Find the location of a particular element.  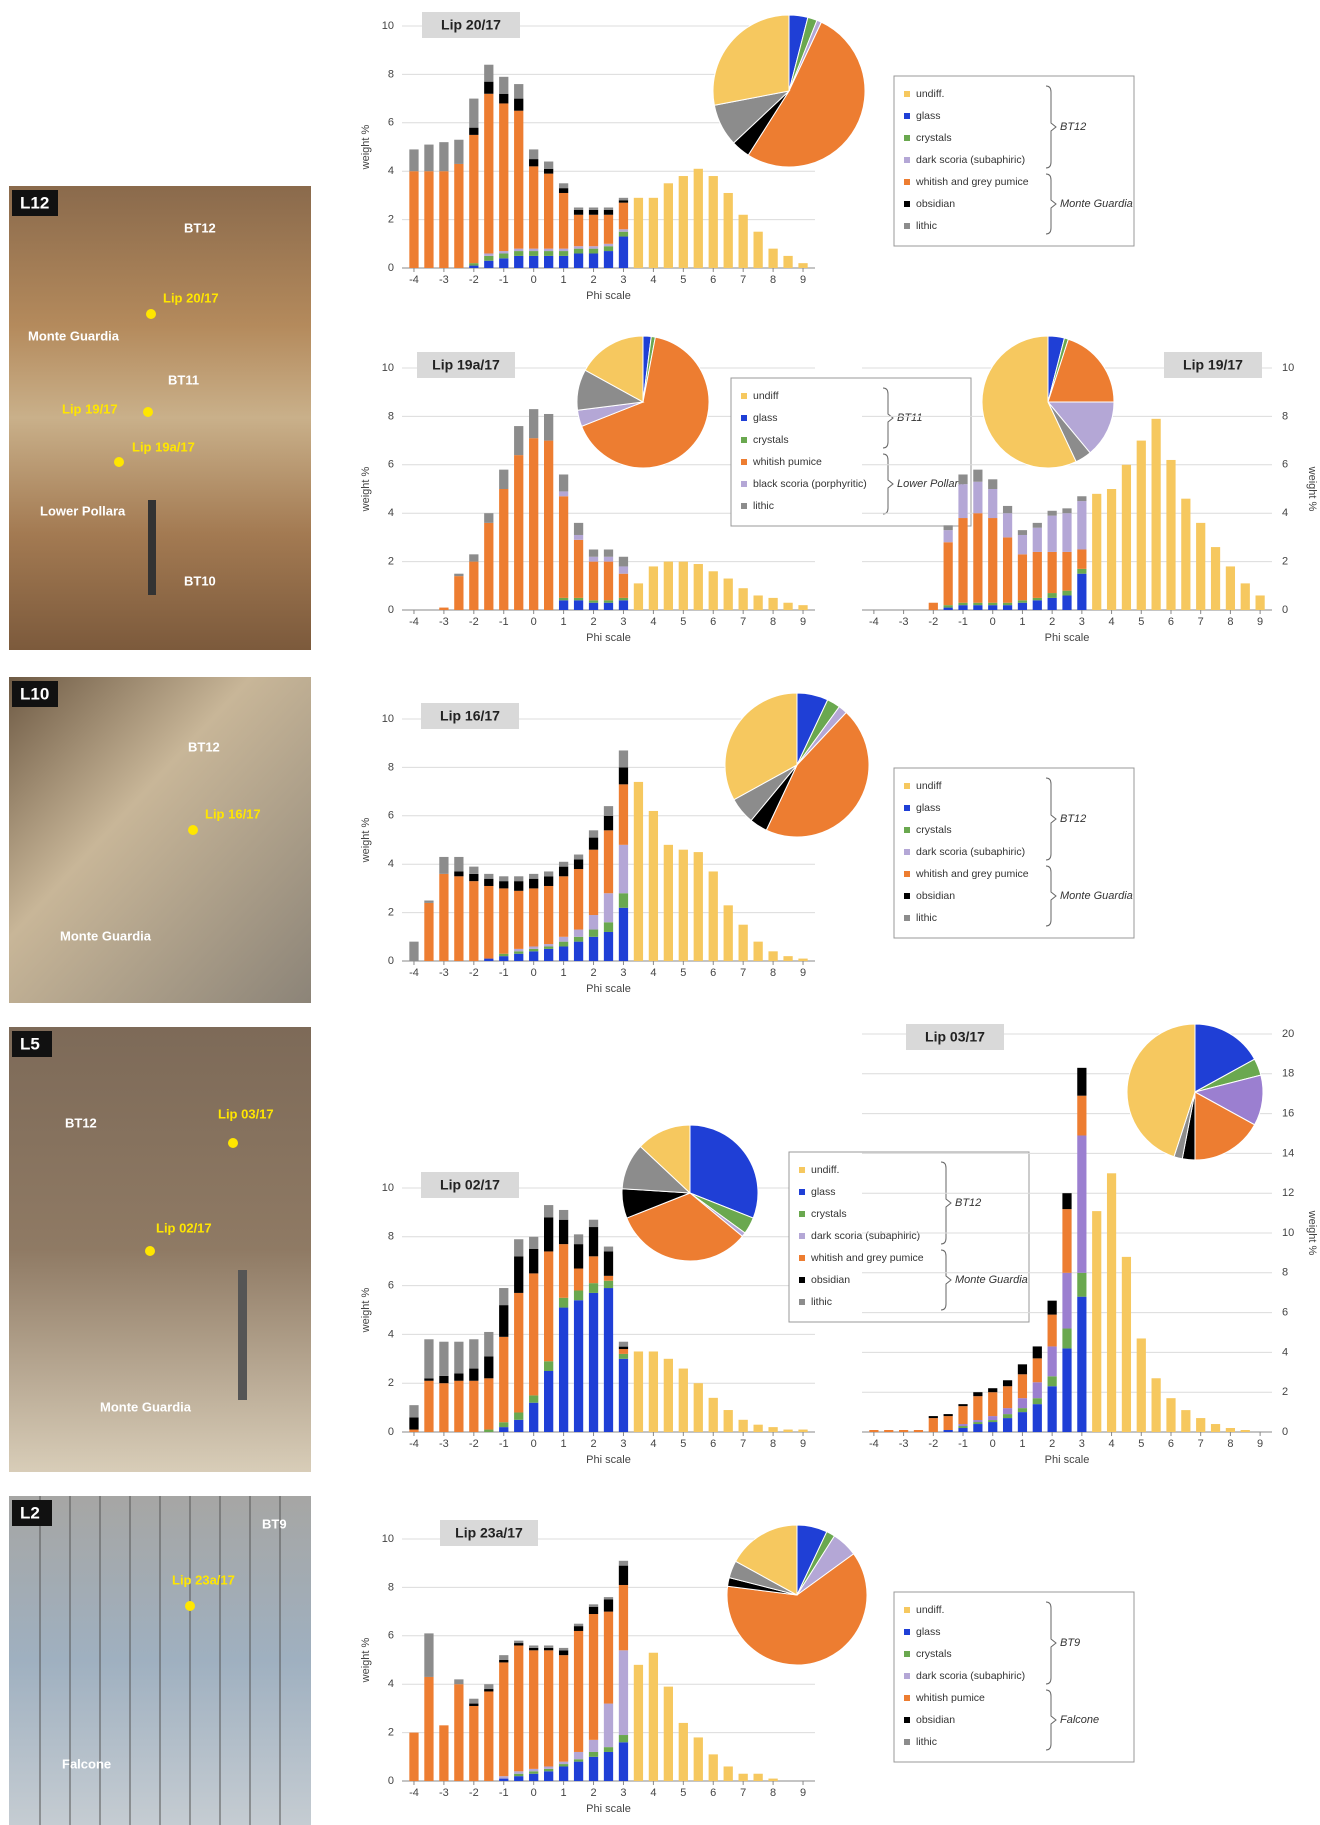

y-tick-label: 18 is located at coordinates (1288, 1074).